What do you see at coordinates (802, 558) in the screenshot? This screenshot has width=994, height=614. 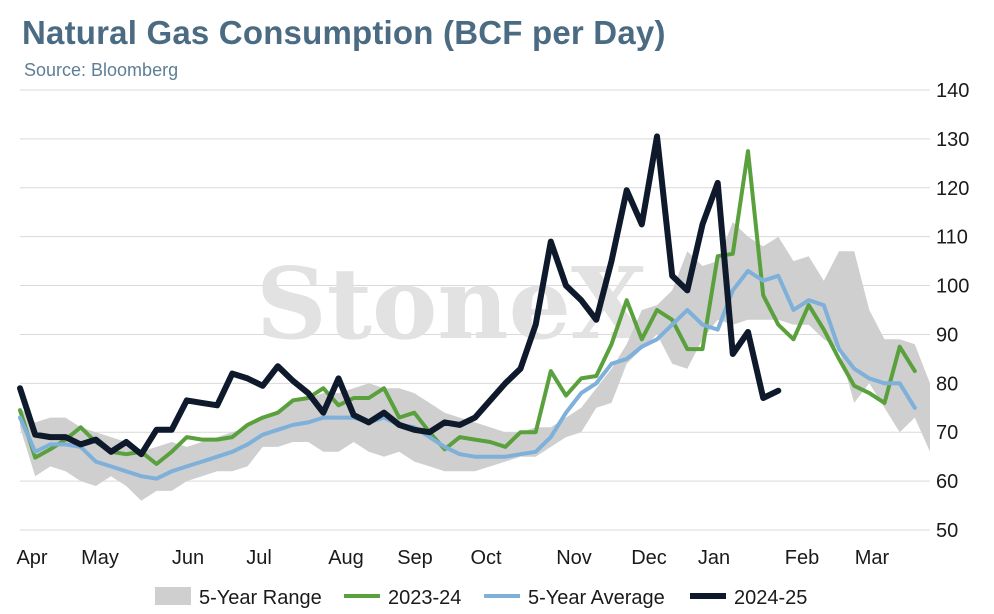 I see `x-tick-label: Feb` at bounding box center [802, 558].